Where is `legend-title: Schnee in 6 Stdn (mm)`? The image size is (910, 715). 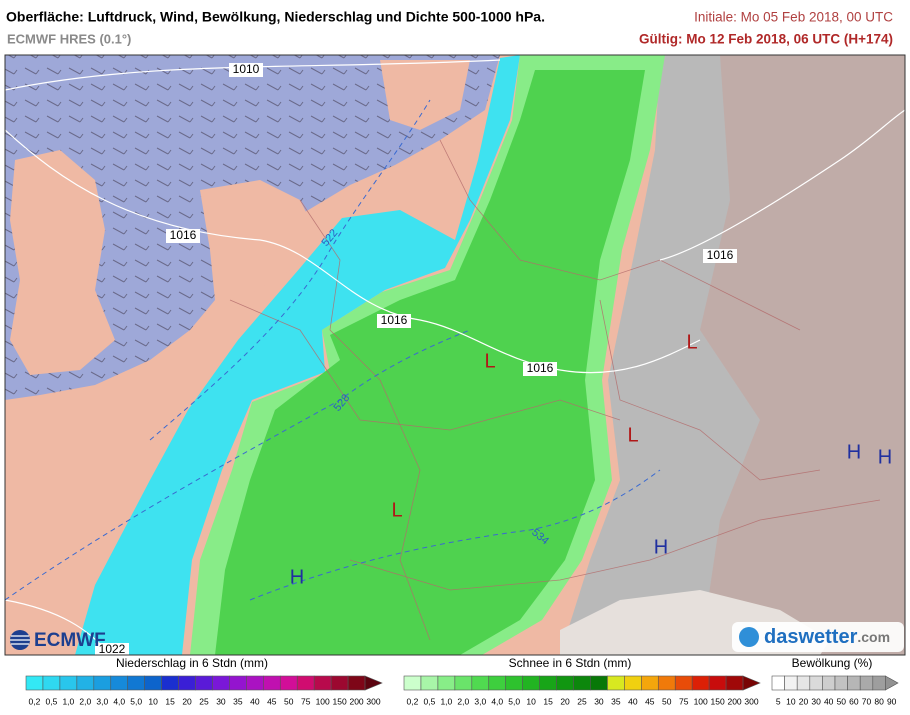
legend-title: Schnee in 6 Stdn (mm) is located at coordinates (570, 663).